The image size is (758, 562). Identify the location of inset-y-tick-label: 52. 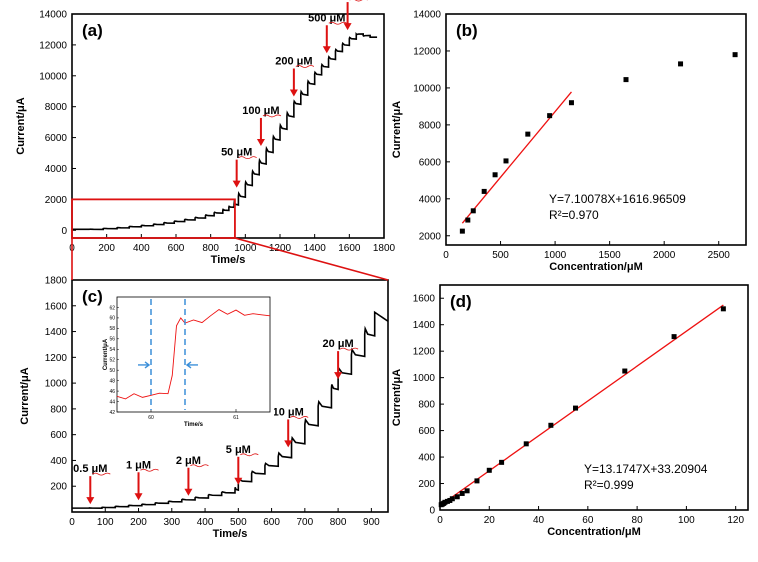
(112, 361).